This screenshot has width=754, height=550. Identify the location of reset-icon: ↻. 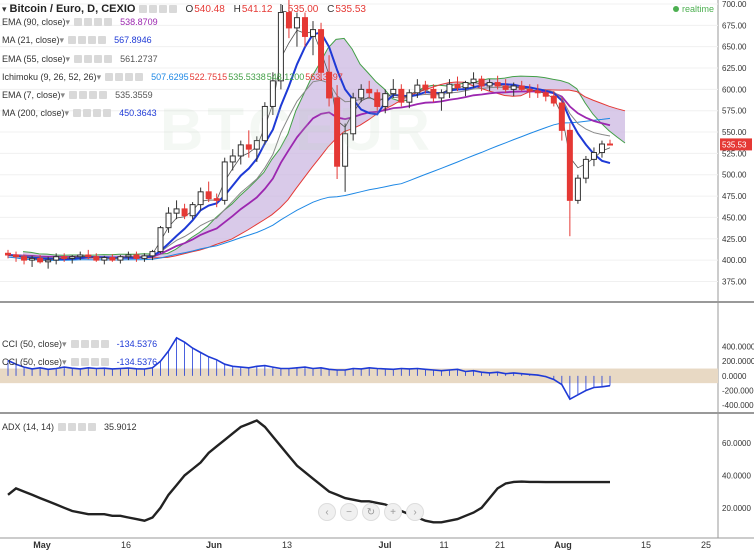
(371, 512).